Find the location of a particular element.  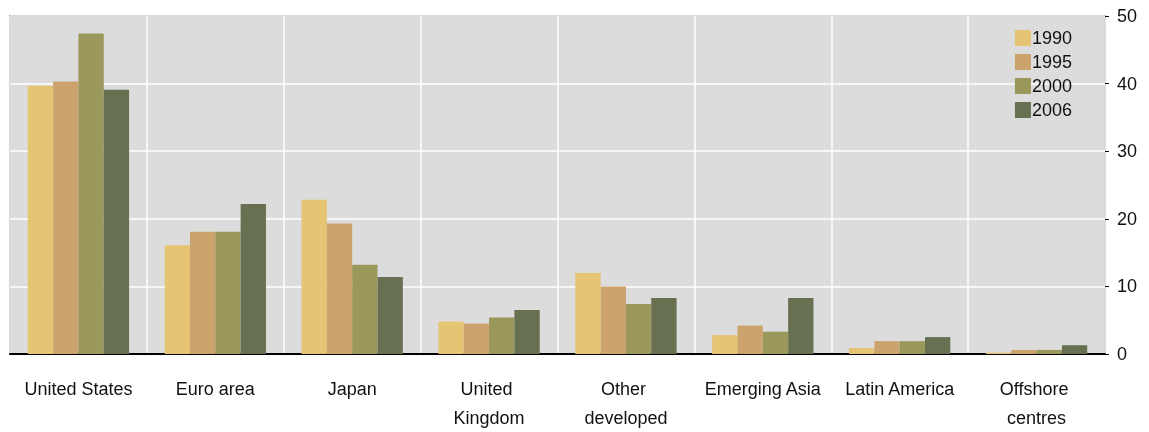

x-tick-label: Emerging Asia is located at coordinates (763, 388).